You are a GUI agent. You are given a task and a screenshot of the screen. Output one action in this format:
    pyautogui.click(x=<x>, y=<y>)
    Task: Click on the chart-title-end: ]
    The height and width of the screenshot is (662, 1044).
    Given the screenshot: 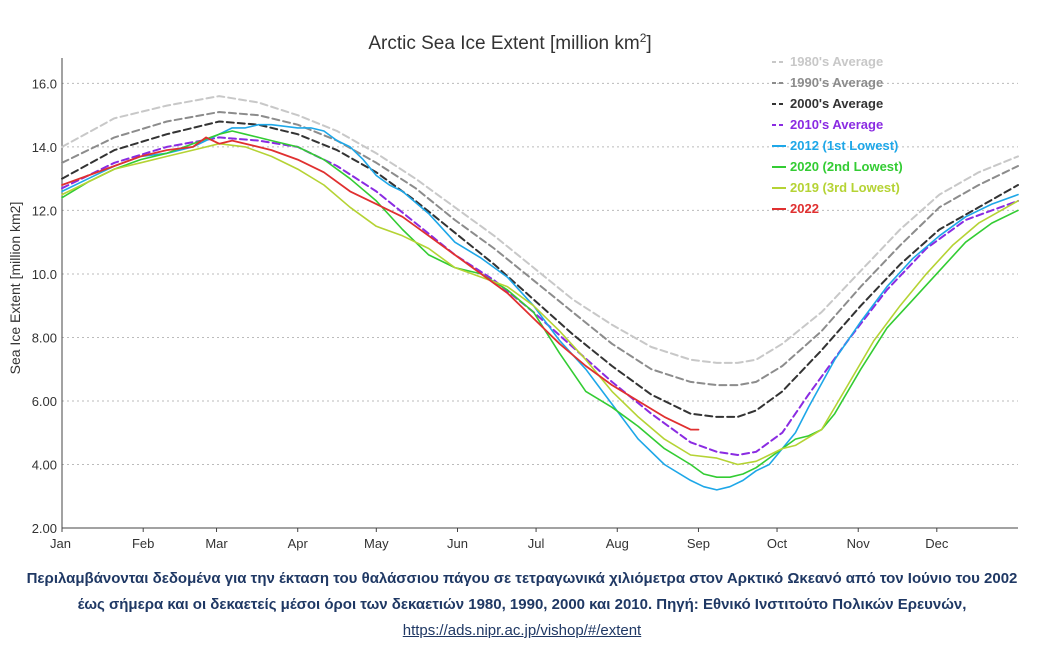 What is the action you would take?
    pyautogui.click(x=648, y=43)
    